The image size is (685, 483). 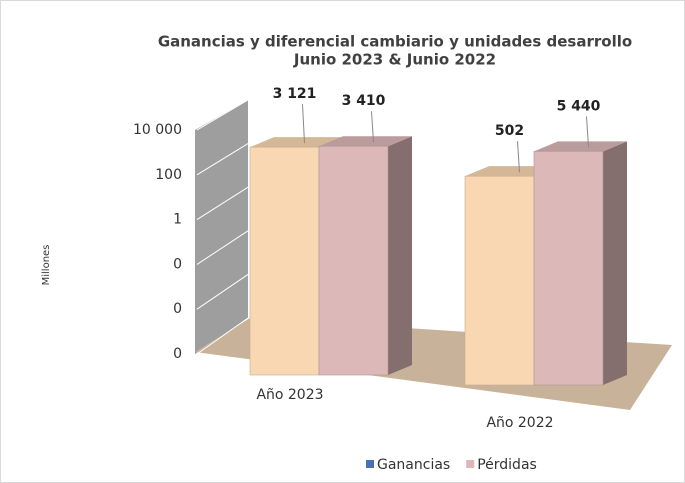 I want to click on x-tick-label: Año 2022, so click(x=519, y=423).